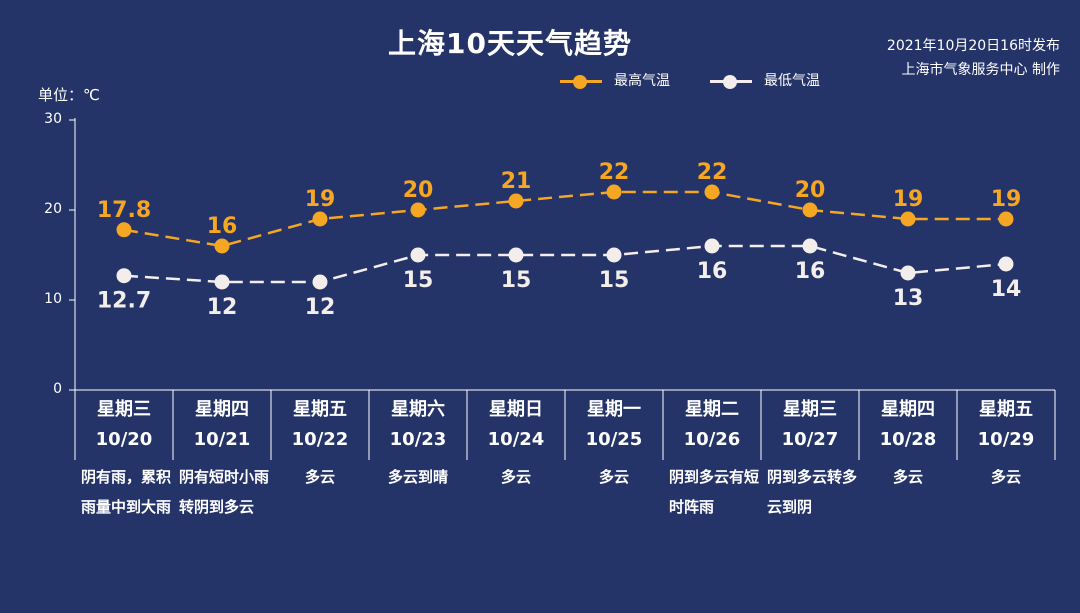 The image size is (1080, 613). I want to click on data-label-high: 17.8, so click(124, 210).